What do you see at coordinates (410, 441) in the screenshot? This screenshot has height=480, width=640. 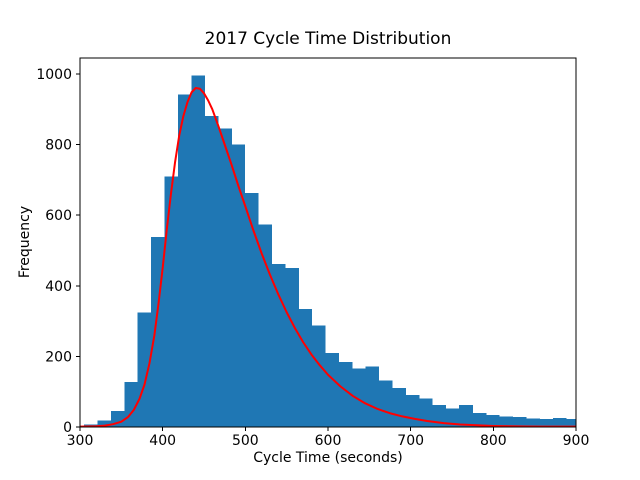 I see `x-tick-label: 700` at bounding box center [410, 441].